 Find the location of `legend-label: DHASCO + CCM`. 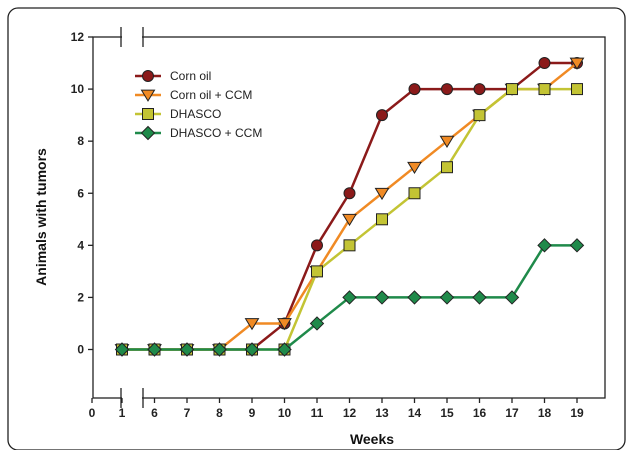

legend-label: DHASCO + CCM is located at coordinates (216, 133).